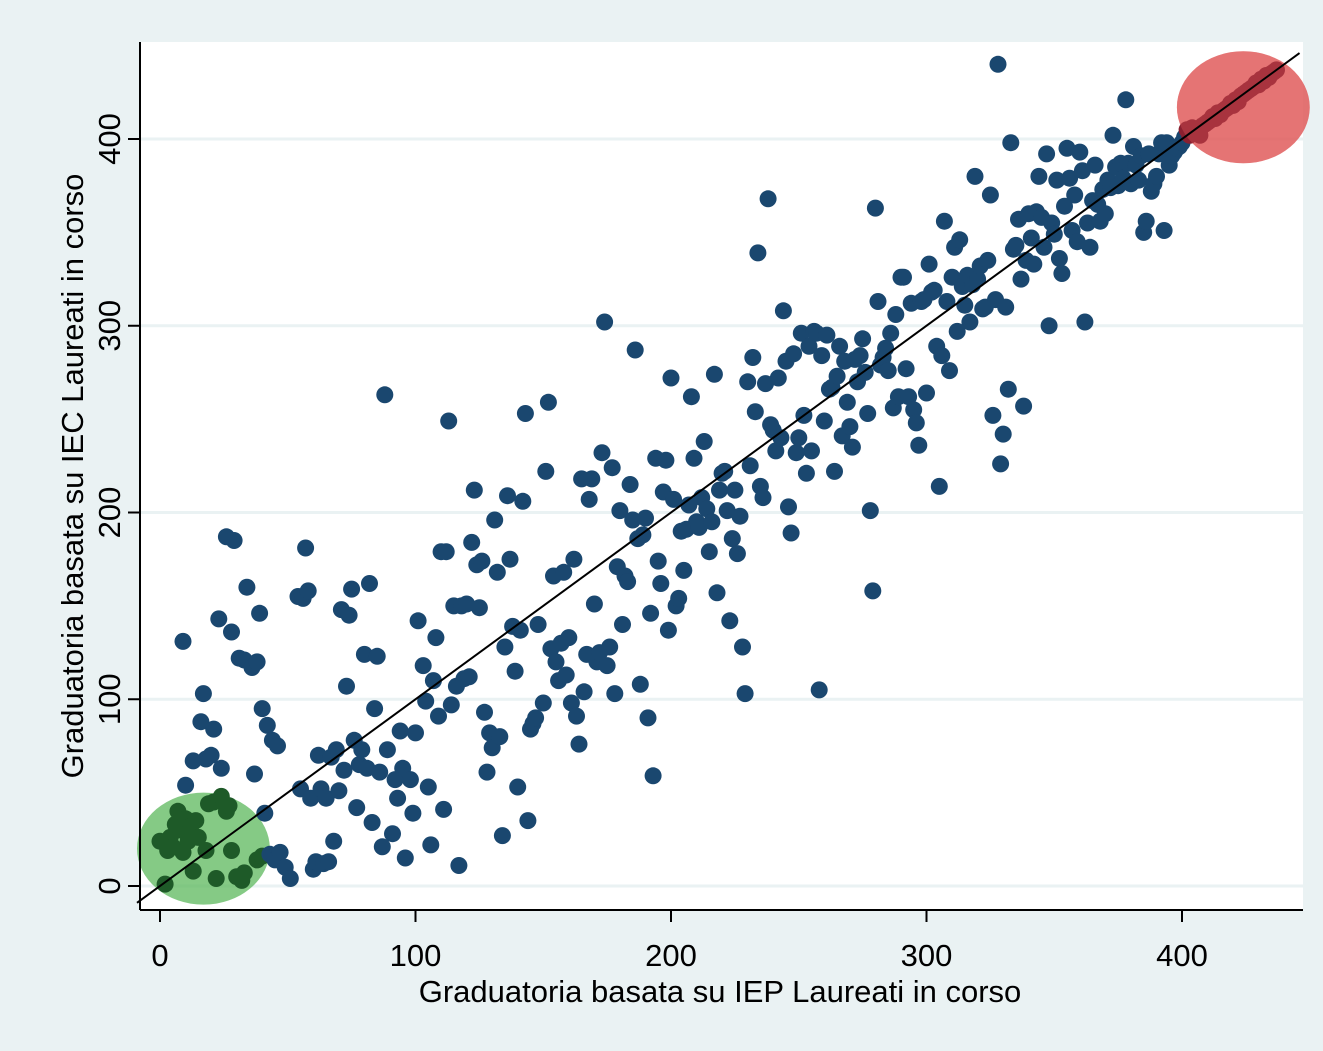  Describe the element at coordinates (109, 139) in the screenshot. I see `y-tick-label: 400` at that location.